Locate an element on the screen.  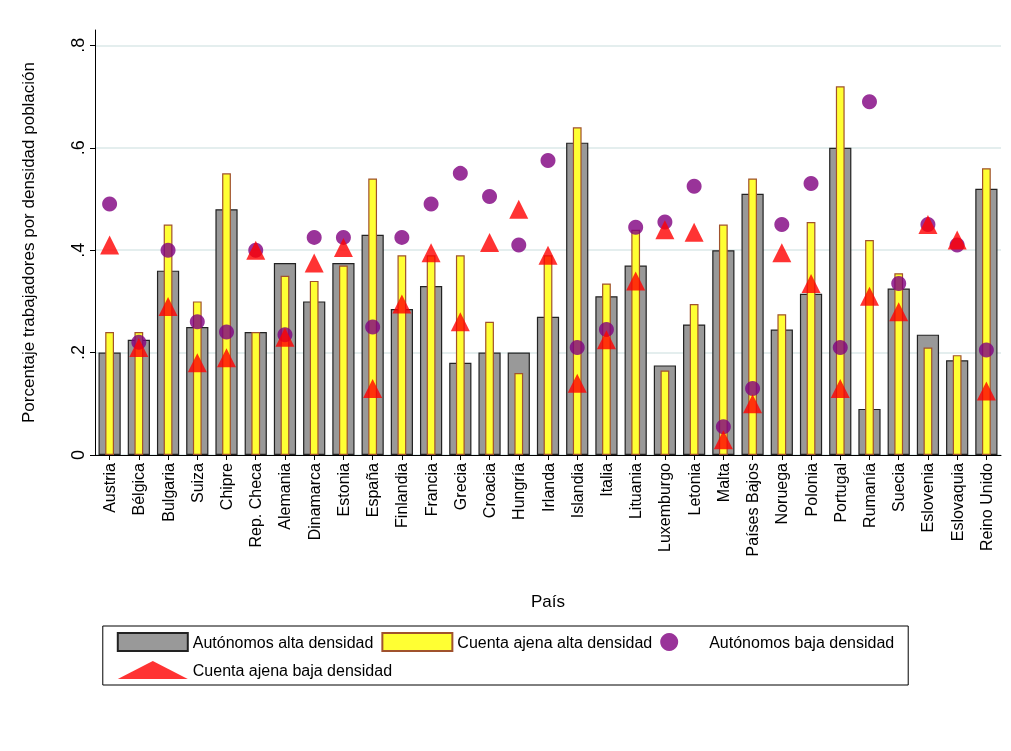
x-tick-label: Noruega is located at coordinates (782, 493).